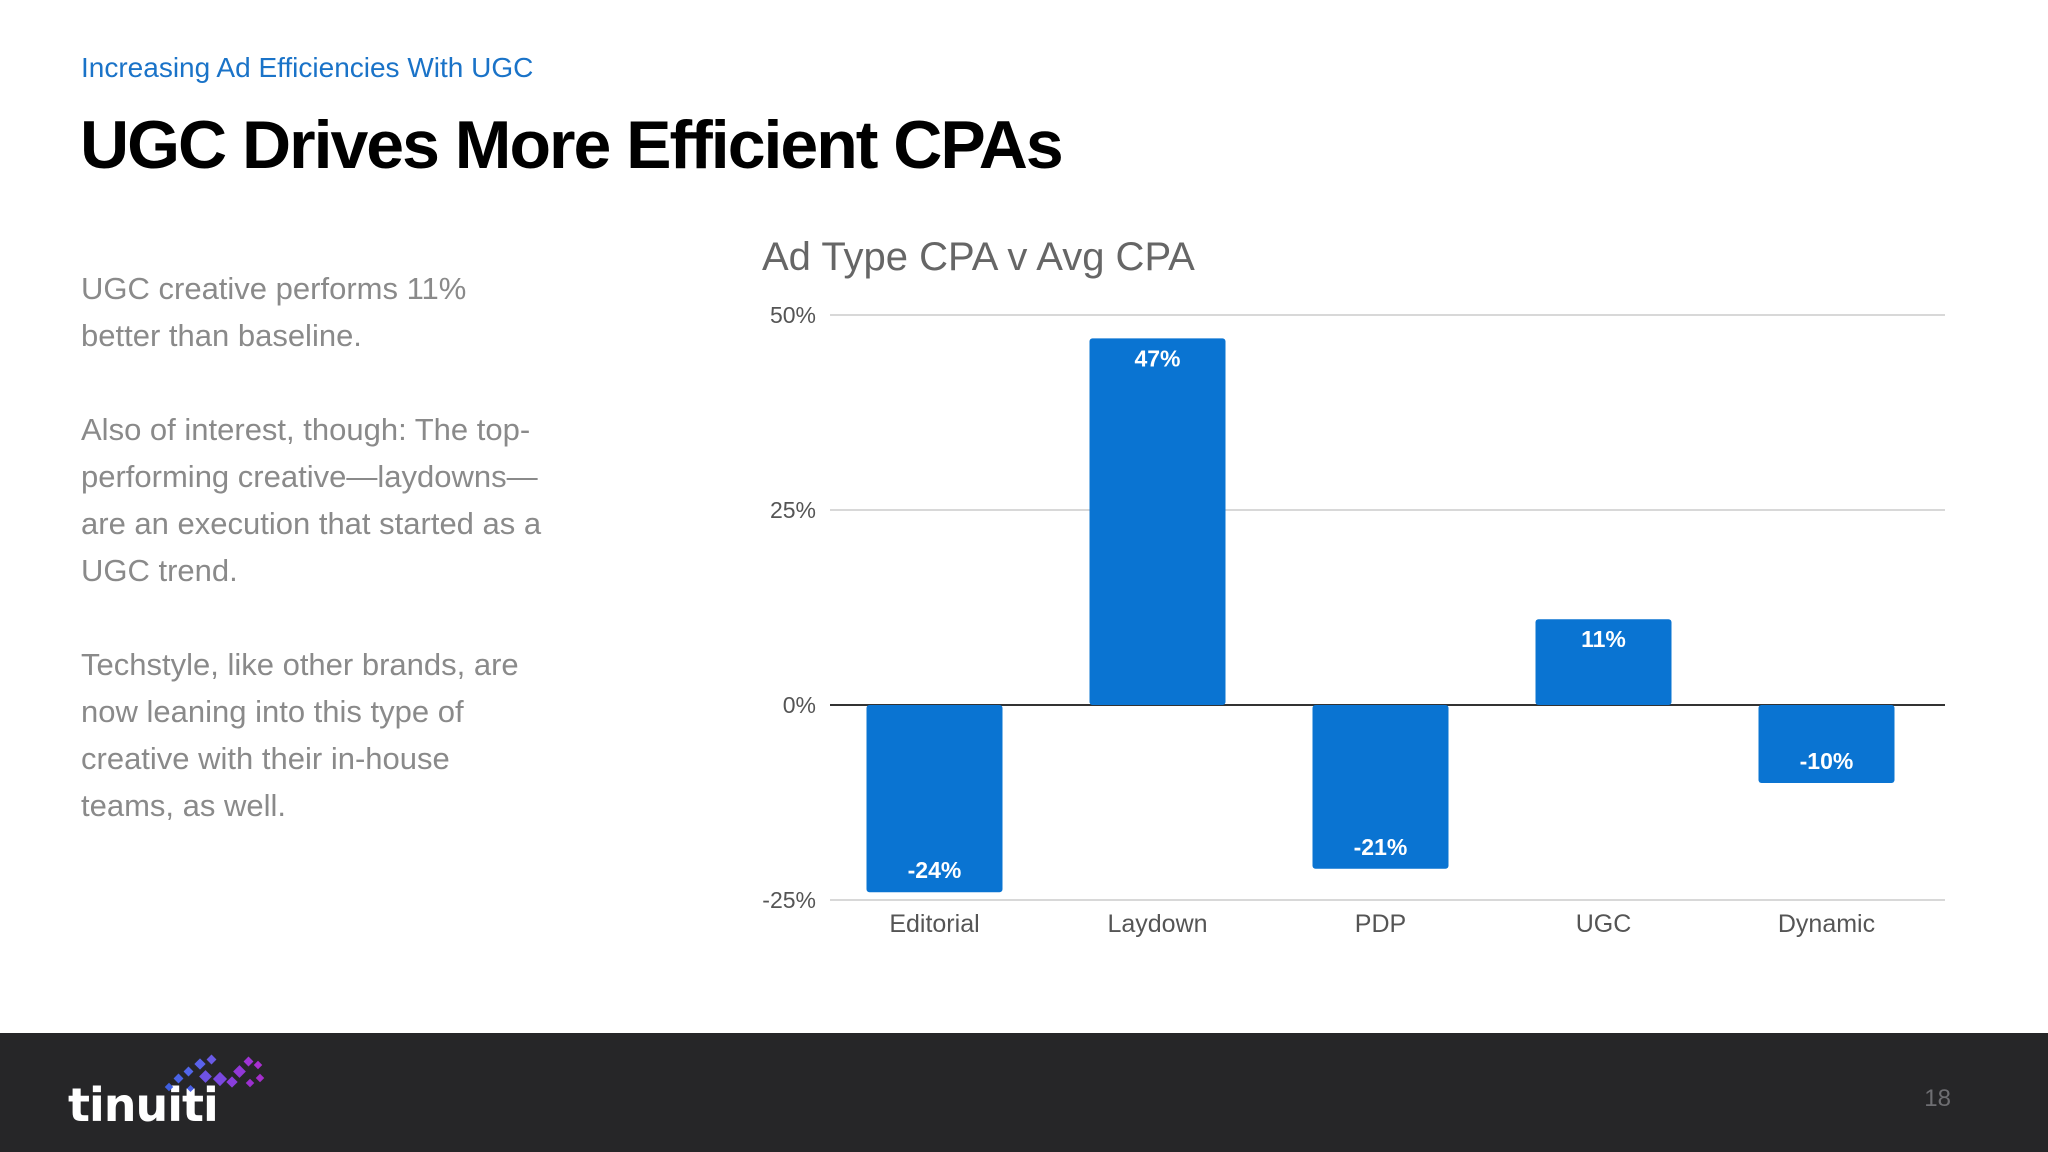 The width and height of the screenshot is (2048, 1152). What do you see at coordinates (799, 705) in the screenshot?
I see `y-tick-label: 0%` at bounding box center [799, 705].